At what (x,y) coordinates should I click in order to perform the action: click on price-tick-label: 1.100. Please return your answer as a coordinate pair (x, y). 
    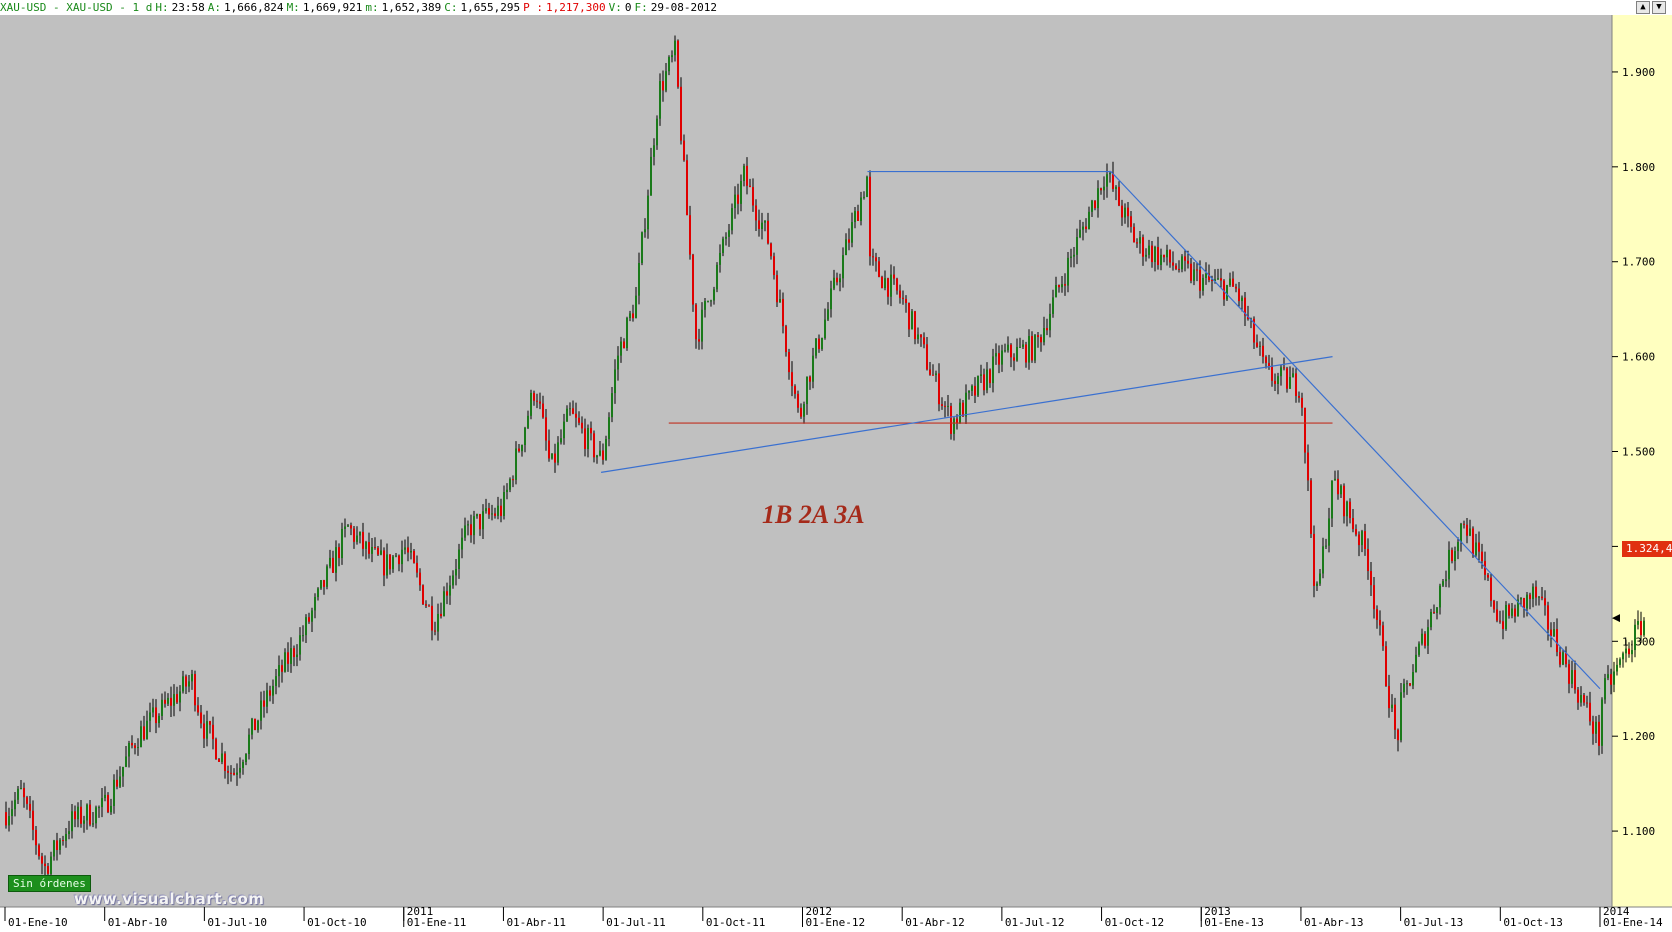
    Looking at the image, I should click on (1638, 831).